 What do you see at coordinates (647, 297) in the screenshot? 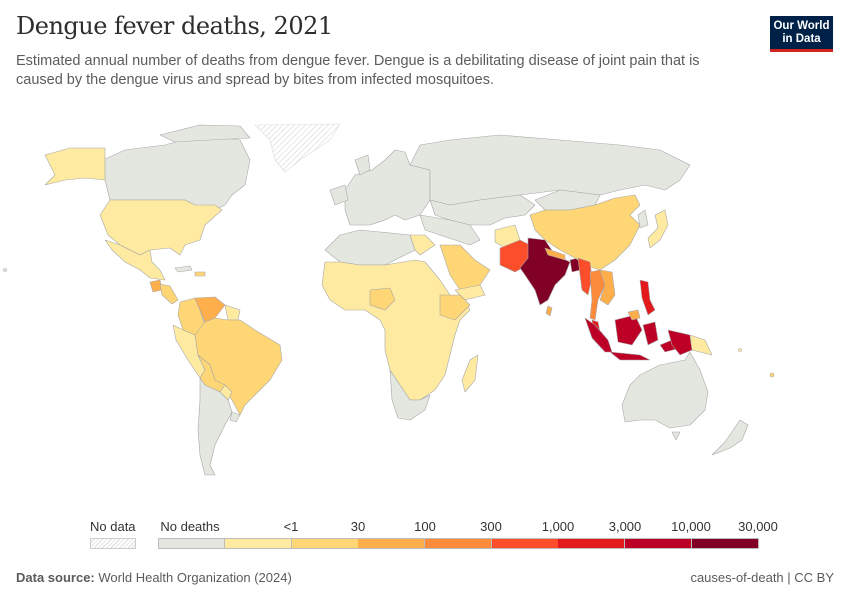
I see `region-philippines` at bounding box center [647, 297].